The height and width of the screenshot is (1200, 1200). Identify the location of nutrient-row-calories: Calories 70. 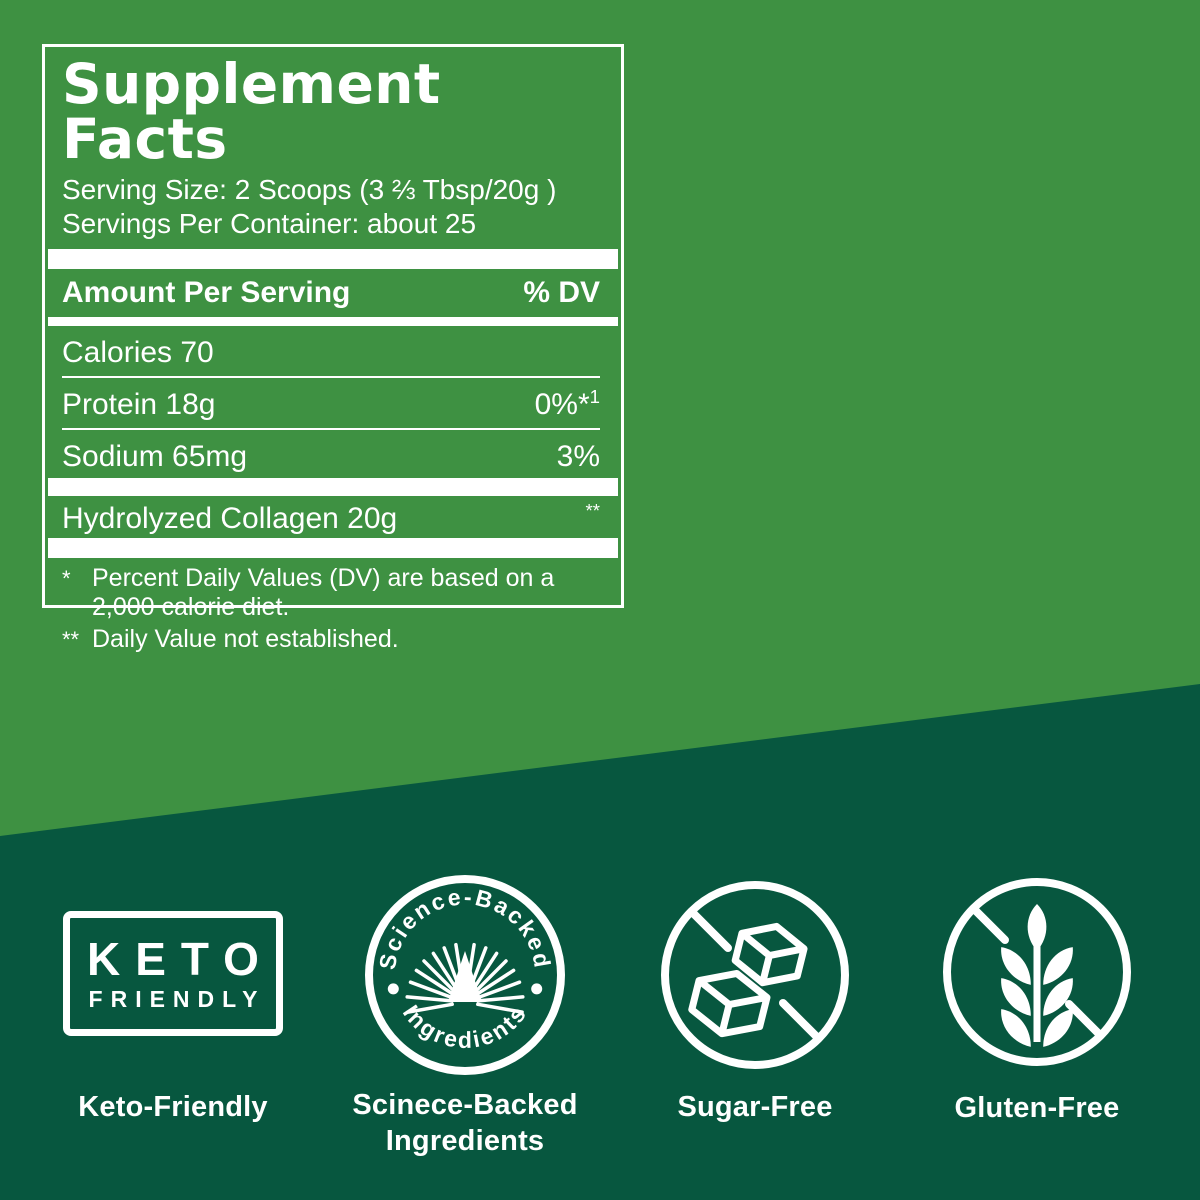
(331, 352).